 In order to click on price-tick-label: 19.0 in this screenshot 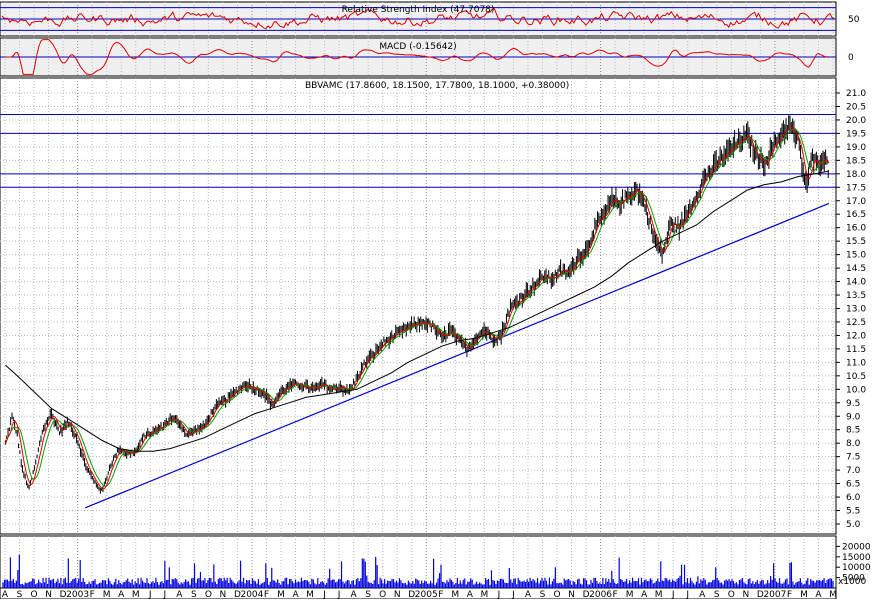, I will do `click(856, 148)`.